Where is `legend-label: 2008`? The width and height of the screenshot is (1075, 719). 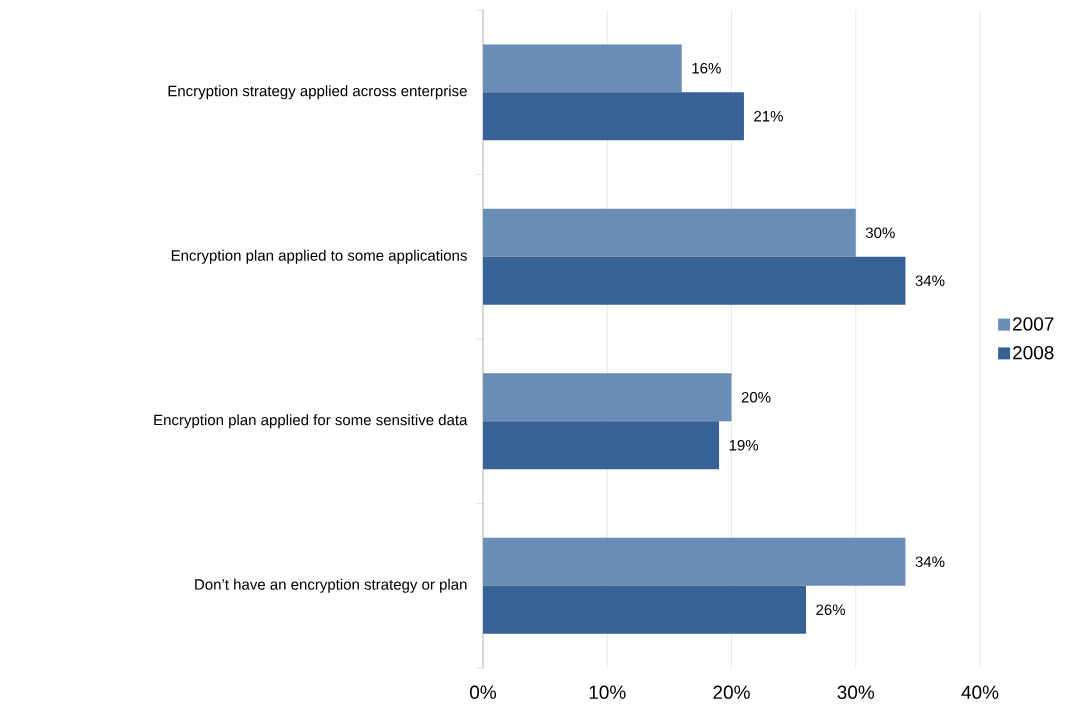 legend-label: 2008 is located at coordinates (1033, 353).